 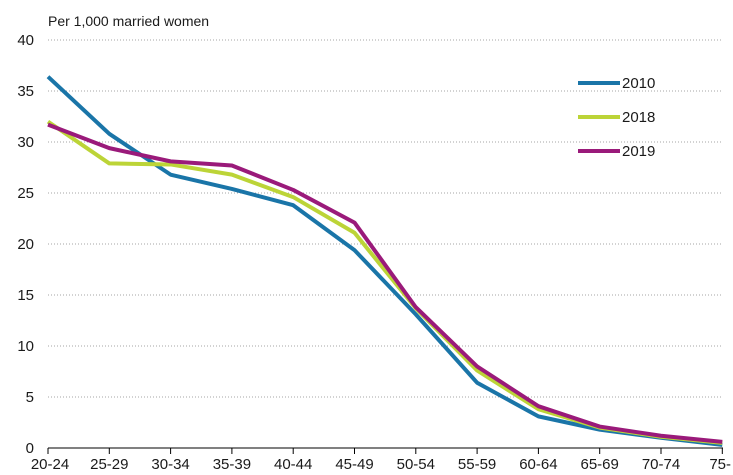 What do you see at coordinates (638, 117) in the screenshot?
I see `legend-label: 2018` at bounding box center [638, 117].